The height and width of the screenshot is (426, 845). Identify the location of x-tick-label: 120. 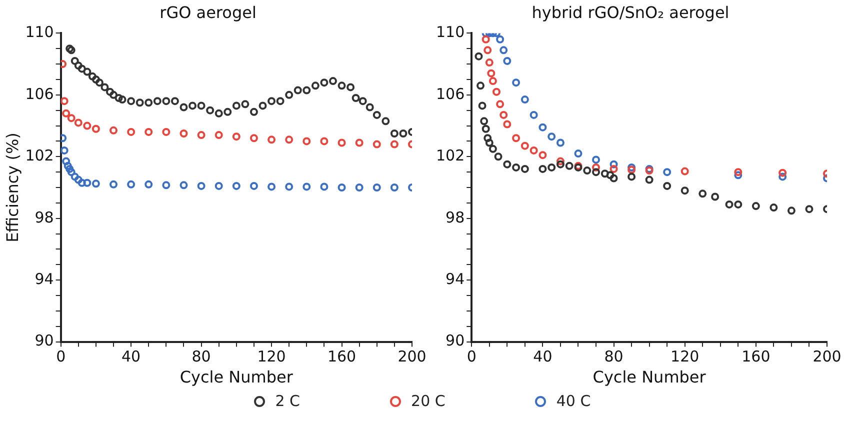
(271, 357).